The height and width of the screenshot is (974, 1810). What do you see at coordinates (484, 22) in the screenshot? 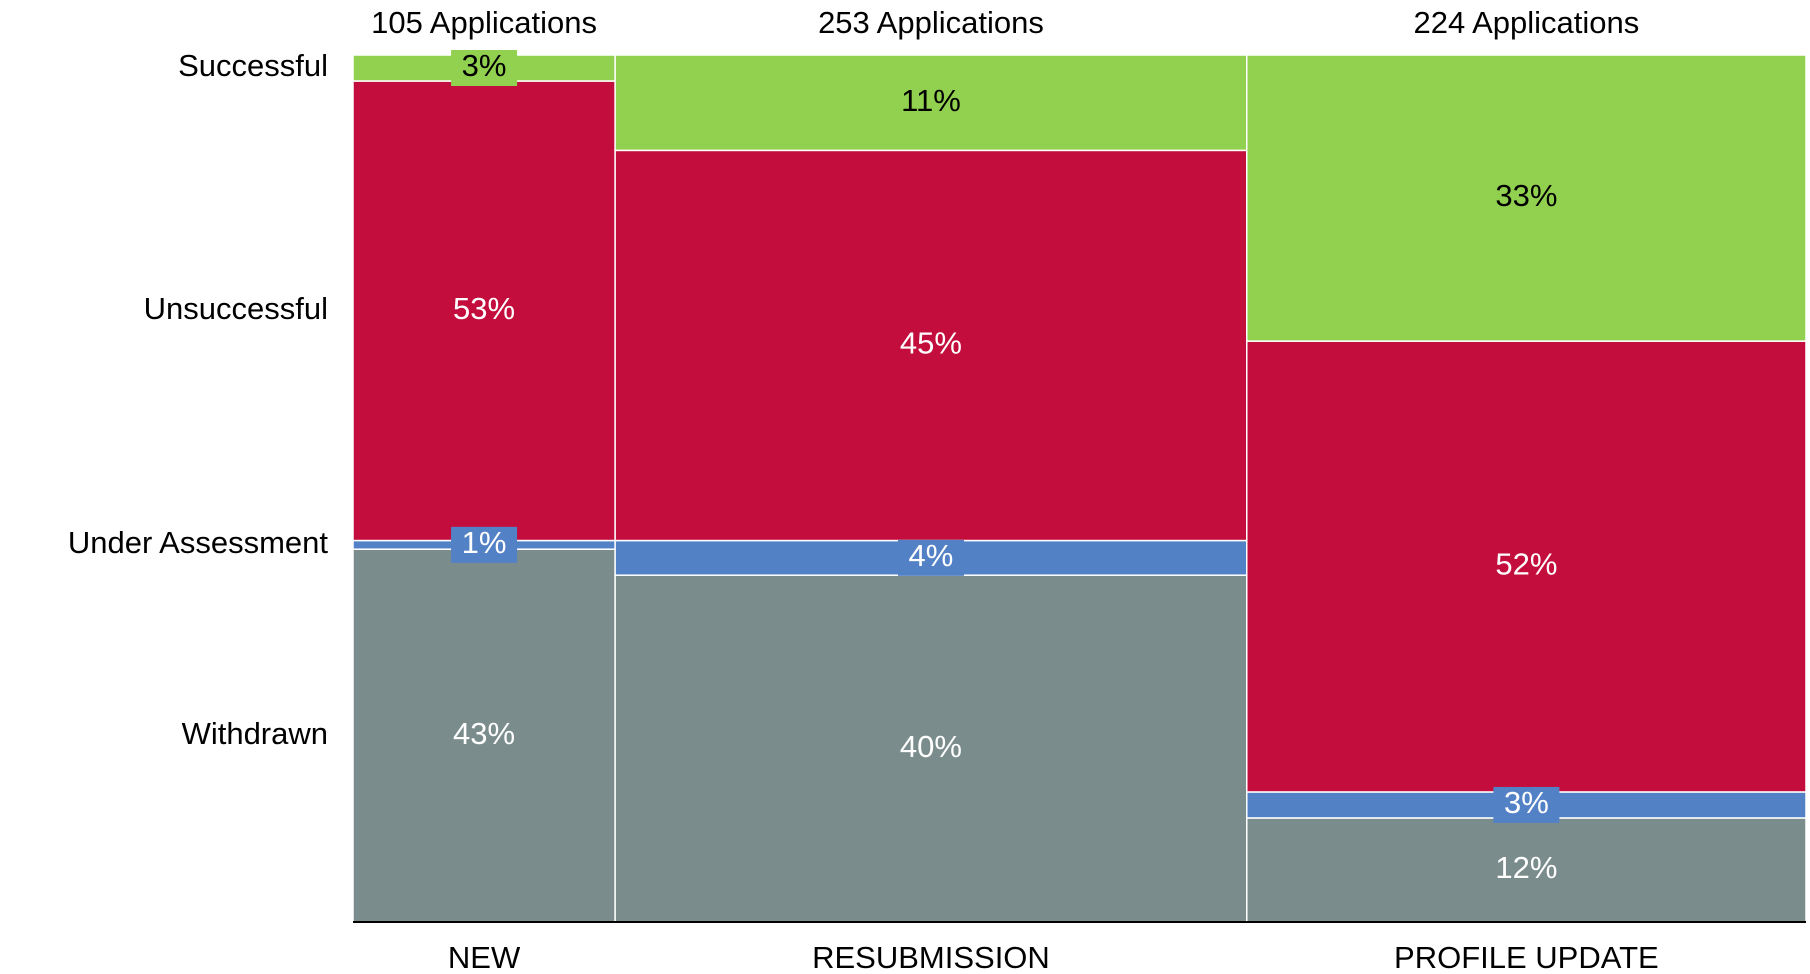
I see `column-total-label: 105 Applications` at bounding box center [484, 22].